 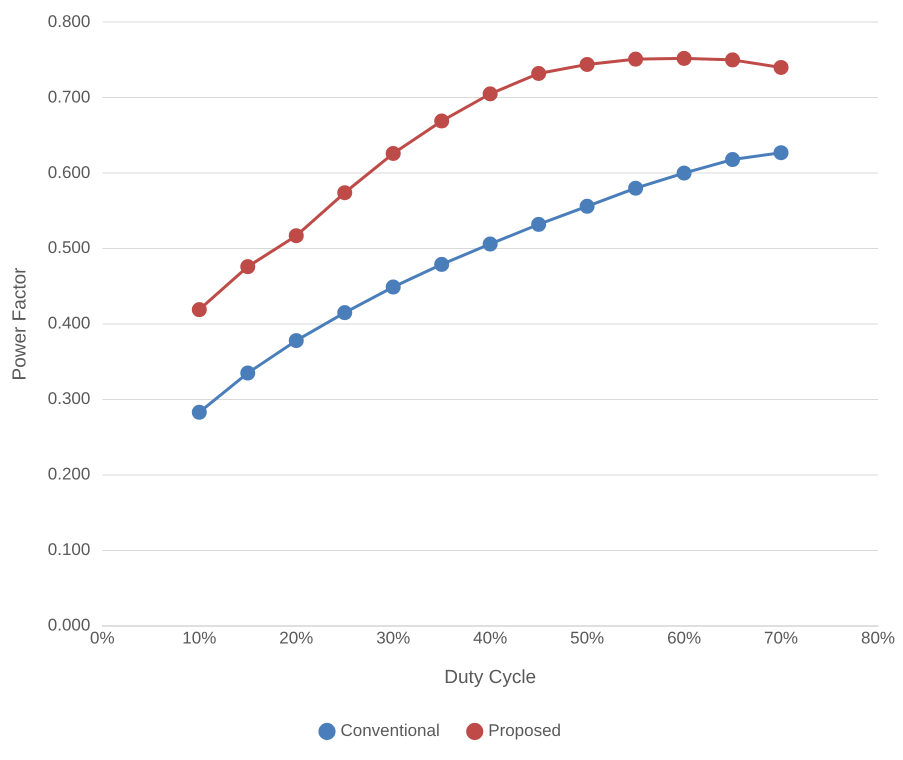 What do you see at coordinates (781, 638) in the screenshot?
I see `x-tick-label: 70%` at bounding box center [781, 638].